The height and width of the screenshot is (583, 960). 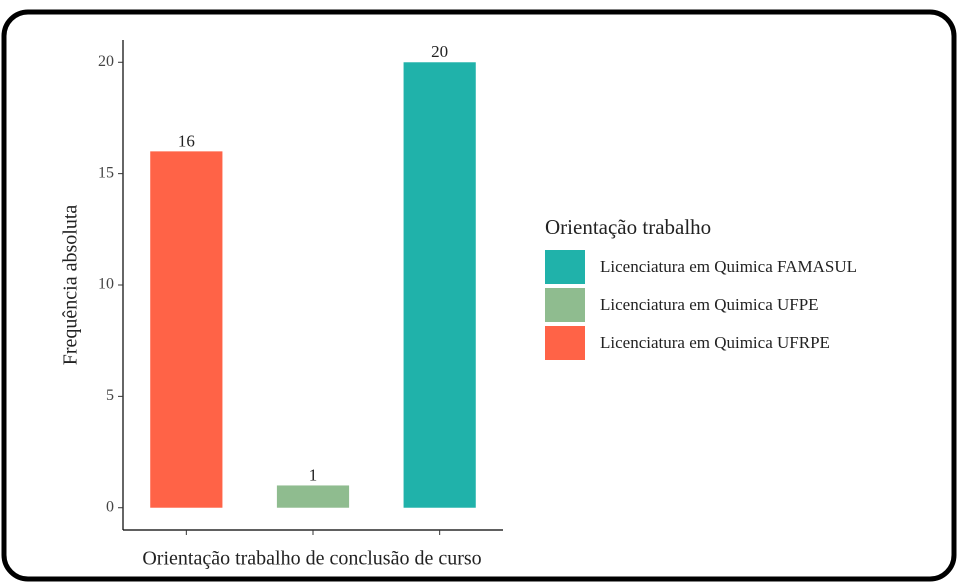 What do you see at coordinates (186, 140) in the screenshot?
I see `value-label: 16` at bounding box center [186, 140].